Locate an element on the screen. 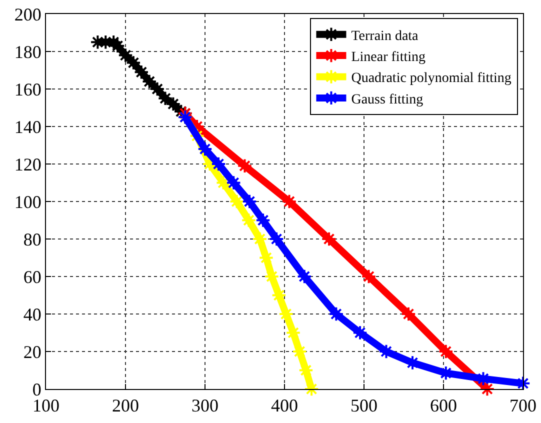 The width and height of the screenshot is (541, 423). y-tick-label: 20 is located at coordinates (32, 352).